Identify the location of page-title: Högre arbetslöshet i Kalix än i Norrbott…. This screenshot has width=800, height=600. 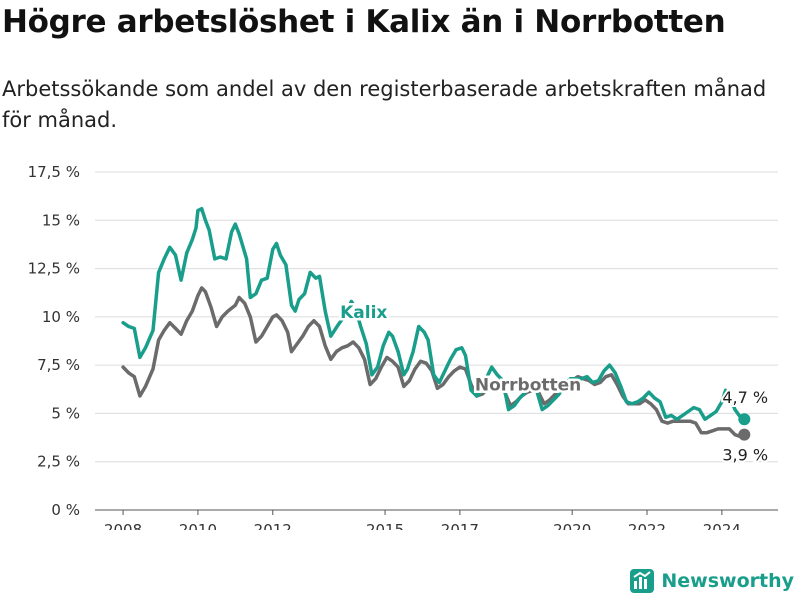
(364, 22).